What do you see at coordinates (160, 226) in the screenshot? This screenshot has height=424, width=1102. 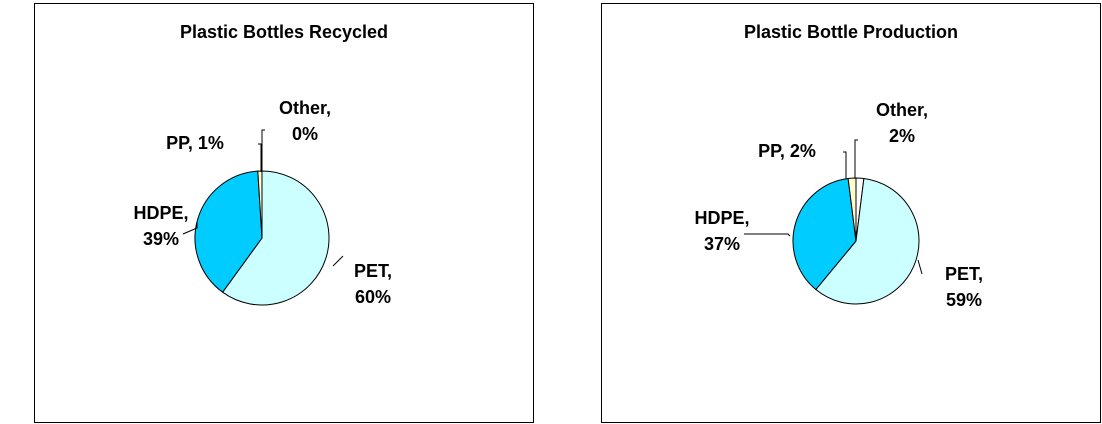 I see `data-label-hdpe: HDPE, 39%` at bounding box center [160, 226].